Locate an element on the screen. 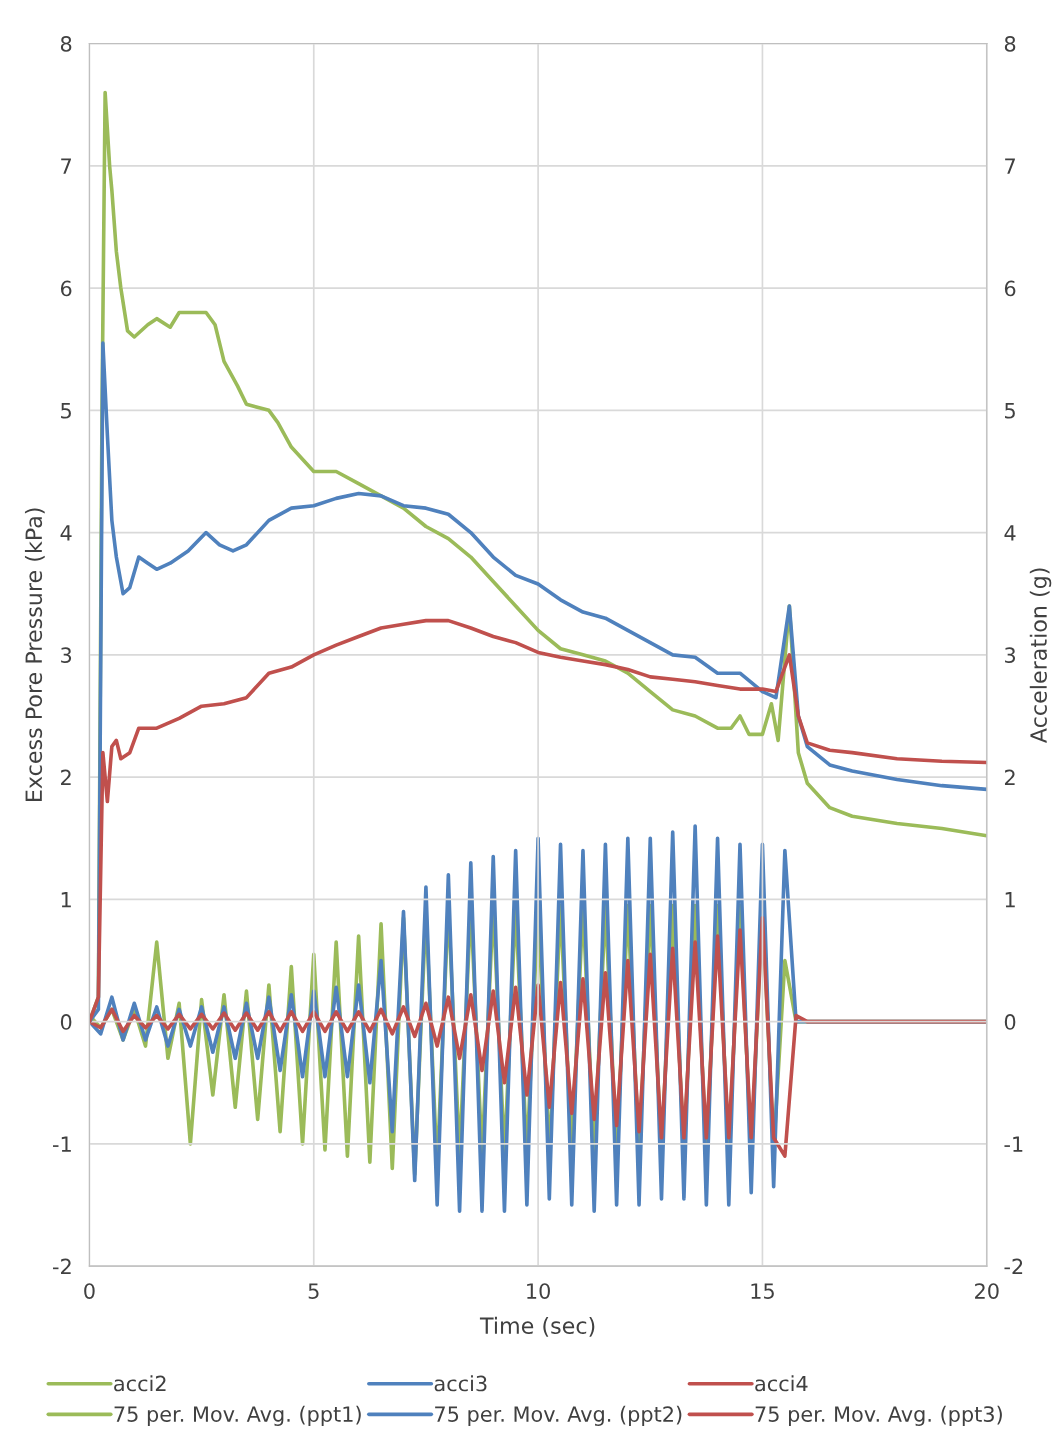 This screenshot has width=1052, height=1452. x-axis-title: Time (sec) is located at coordinates (537, 1326).